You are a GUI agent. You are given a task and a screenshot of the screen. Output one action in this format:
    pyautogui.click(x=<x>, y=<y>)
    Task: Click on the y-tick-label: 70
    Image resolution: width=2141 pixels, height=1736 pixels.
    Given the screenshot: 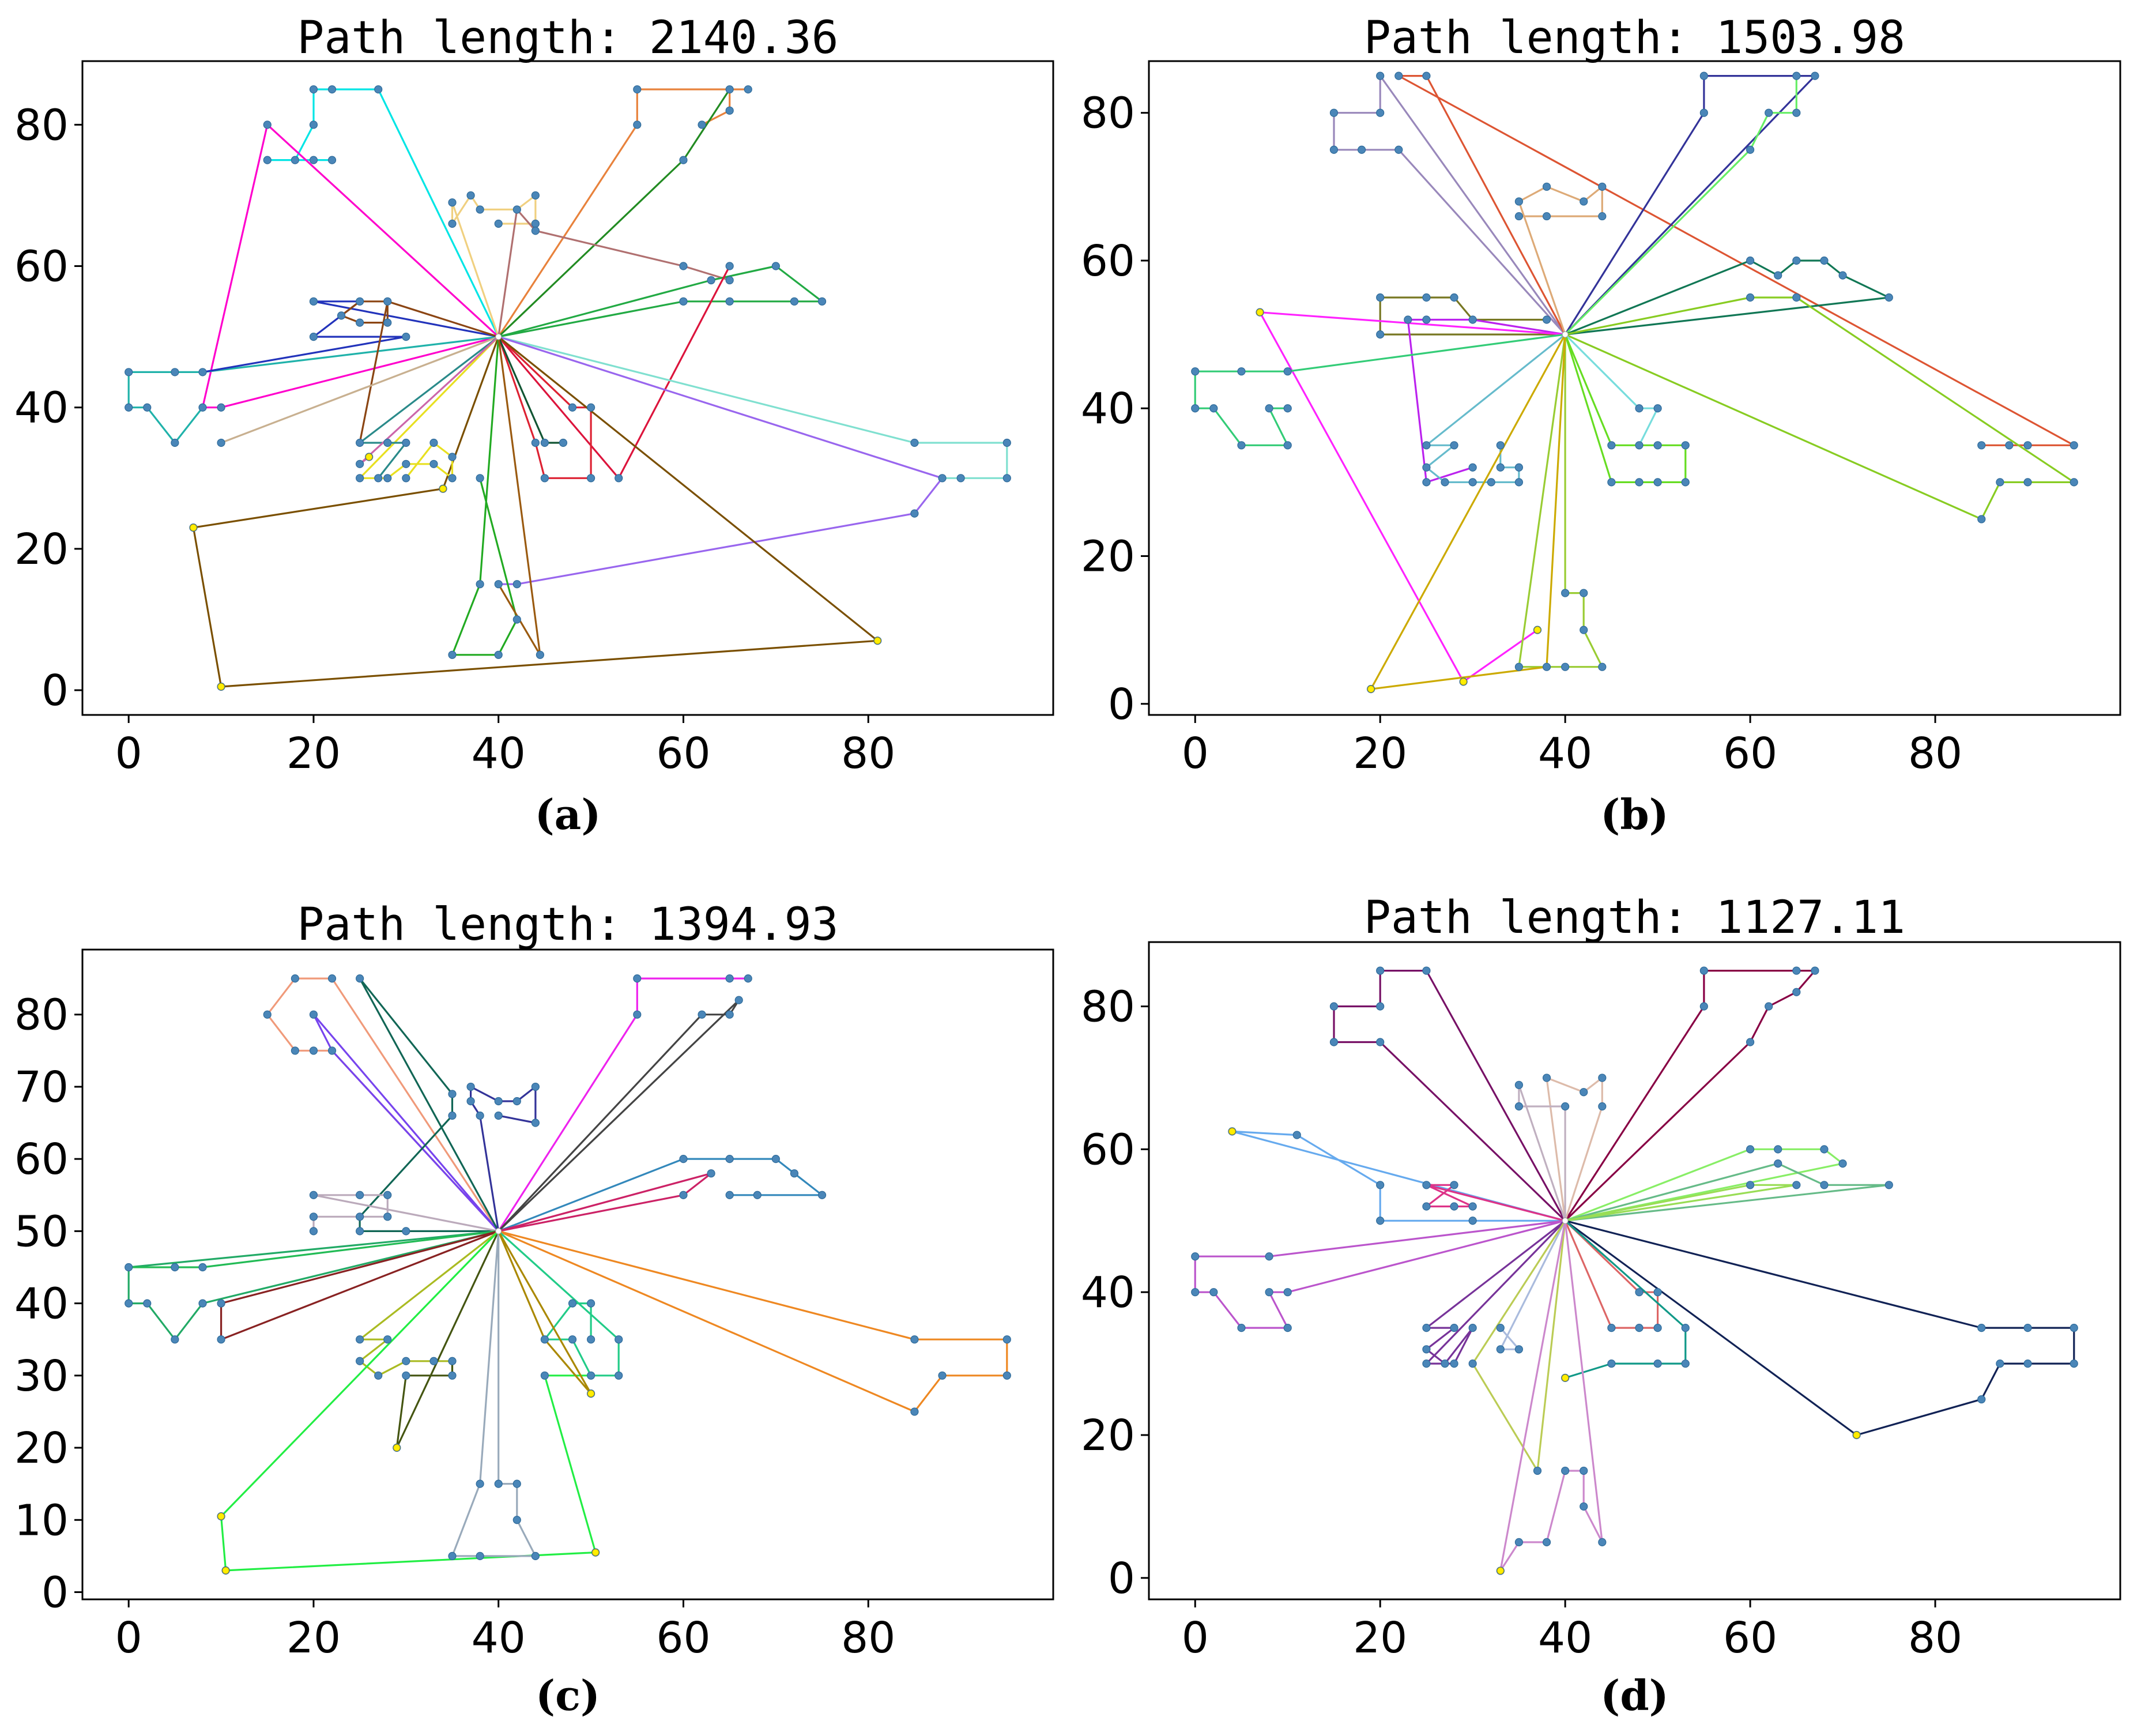 What is the action you would take?
    pyautogui.click(x=41, y=1087)
    